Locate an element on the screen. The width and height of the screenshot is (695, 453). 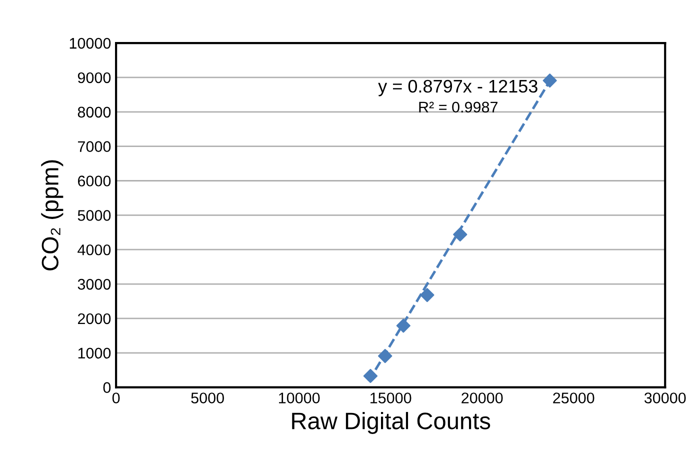
y-tick-label: 6000 is located at coordinates (94, 181).